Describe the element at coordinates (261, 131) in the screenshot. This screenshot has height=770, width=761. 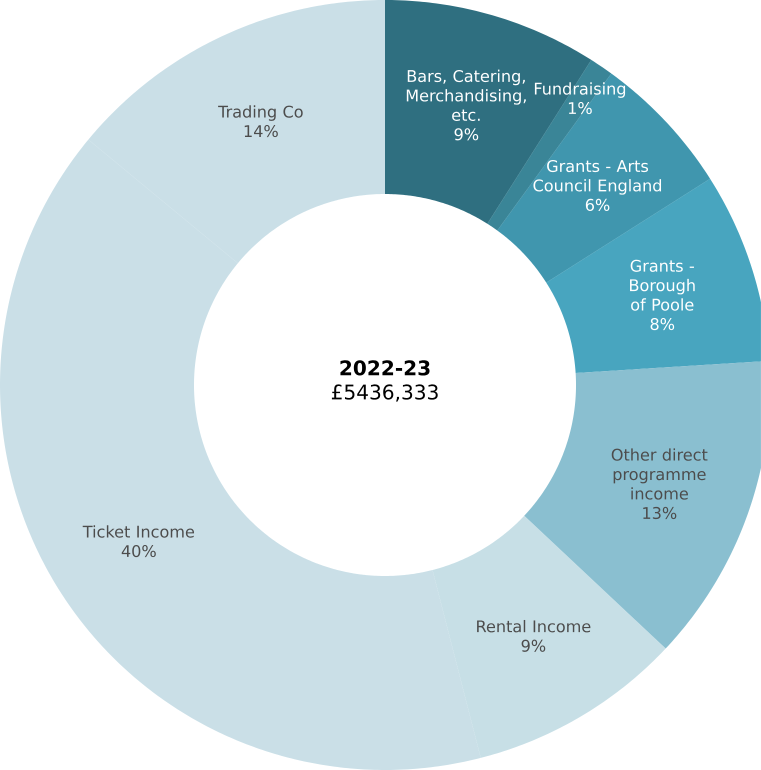
I see `data-label: 14%` at that location.